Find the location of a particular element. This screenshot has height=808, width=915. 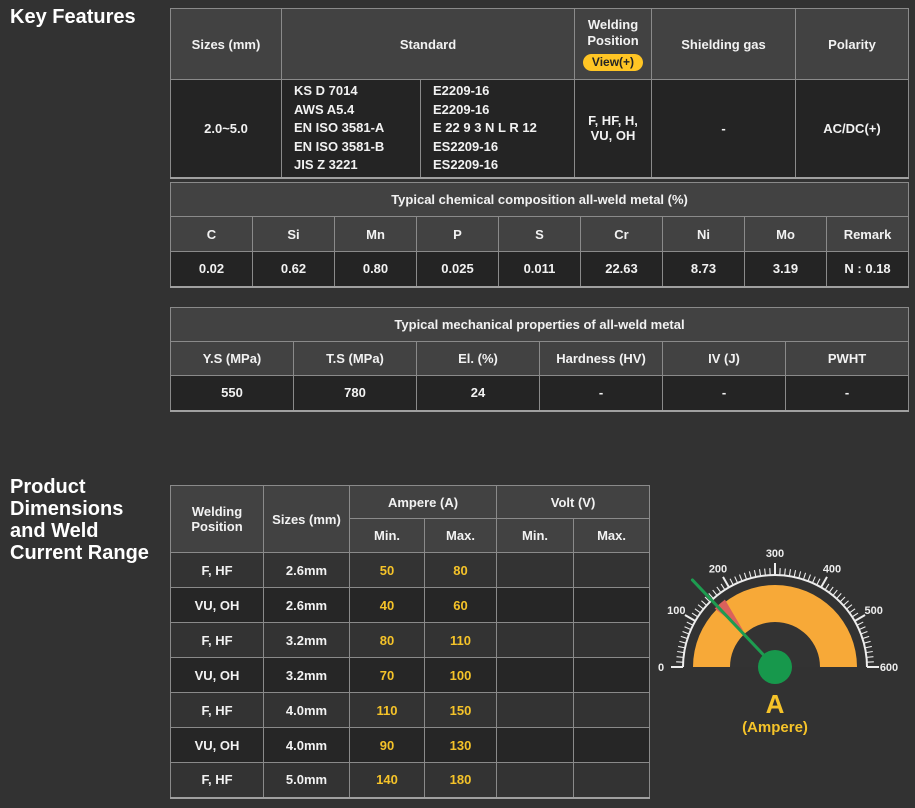

amp-min-cell: 40 is located at coordinates (387, 605).